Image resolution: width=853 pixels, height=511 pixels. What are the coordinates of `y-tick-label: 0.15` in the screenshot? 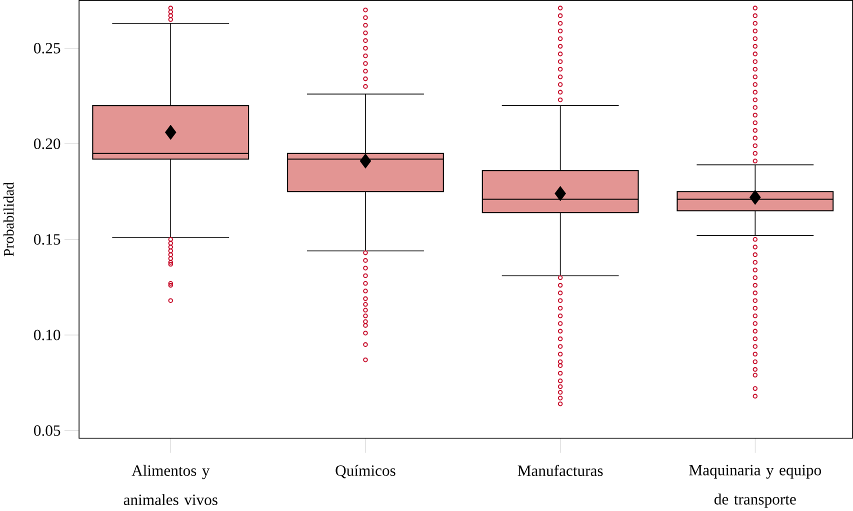 It's located at (47, 239).